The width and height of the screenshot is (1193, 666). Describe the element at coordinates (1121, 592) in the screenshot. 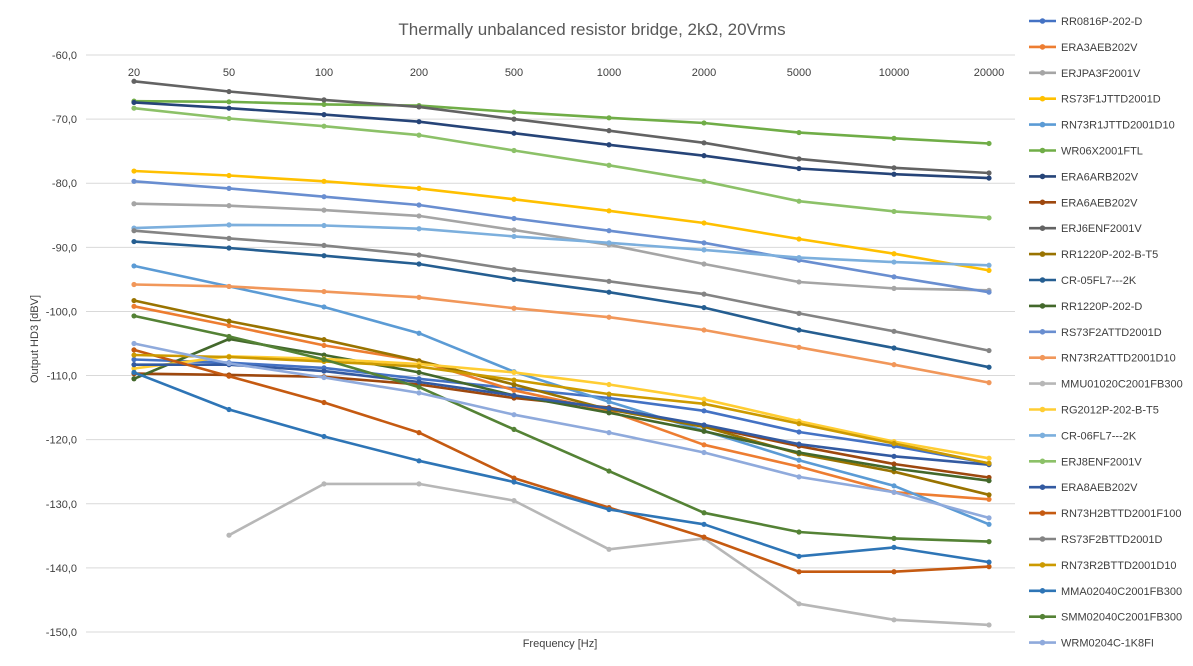

I see `legend-label: MMA02040C2001FB300` at that location.